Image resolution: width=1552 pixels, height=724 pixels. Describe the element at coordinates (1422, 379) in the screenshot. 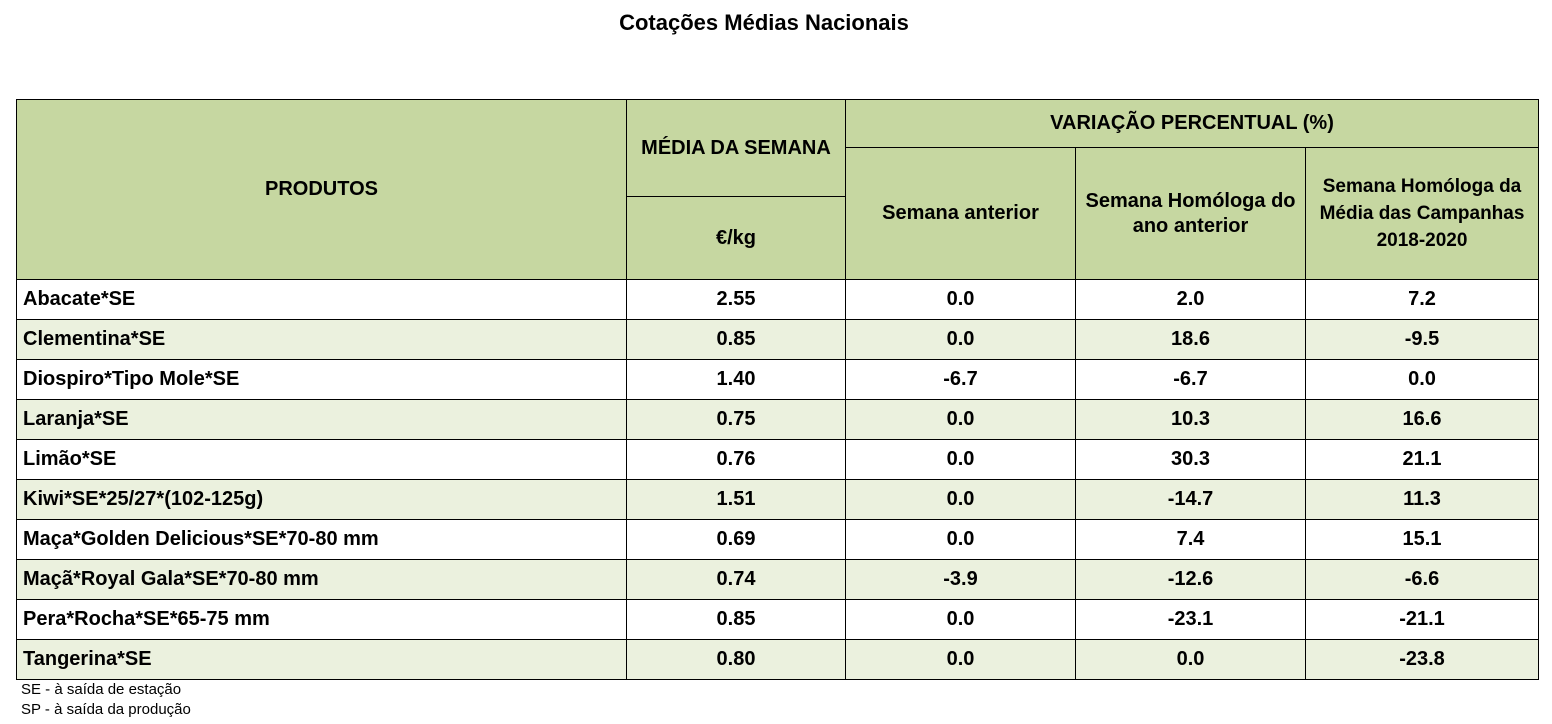

I see `cell-homologa-campanhas: 0.0` at that location.